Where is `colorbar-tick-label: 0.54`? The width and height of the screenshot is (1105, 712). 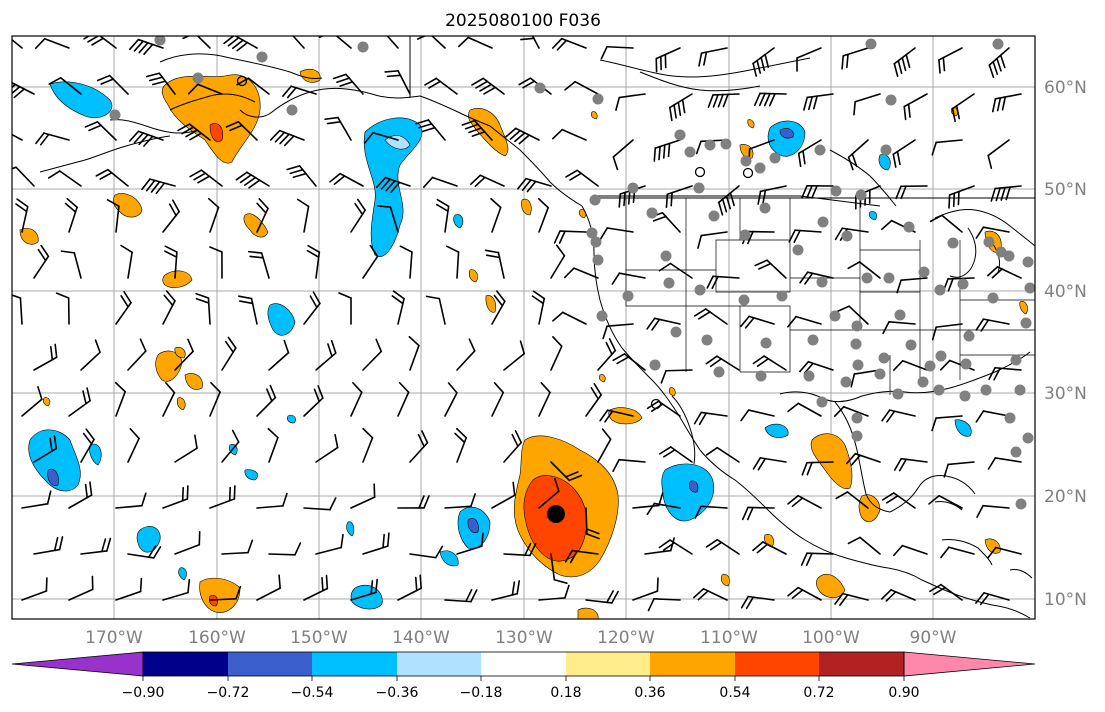 colorbar-tick-label: 0.54 is located at coordinates (734, 693).